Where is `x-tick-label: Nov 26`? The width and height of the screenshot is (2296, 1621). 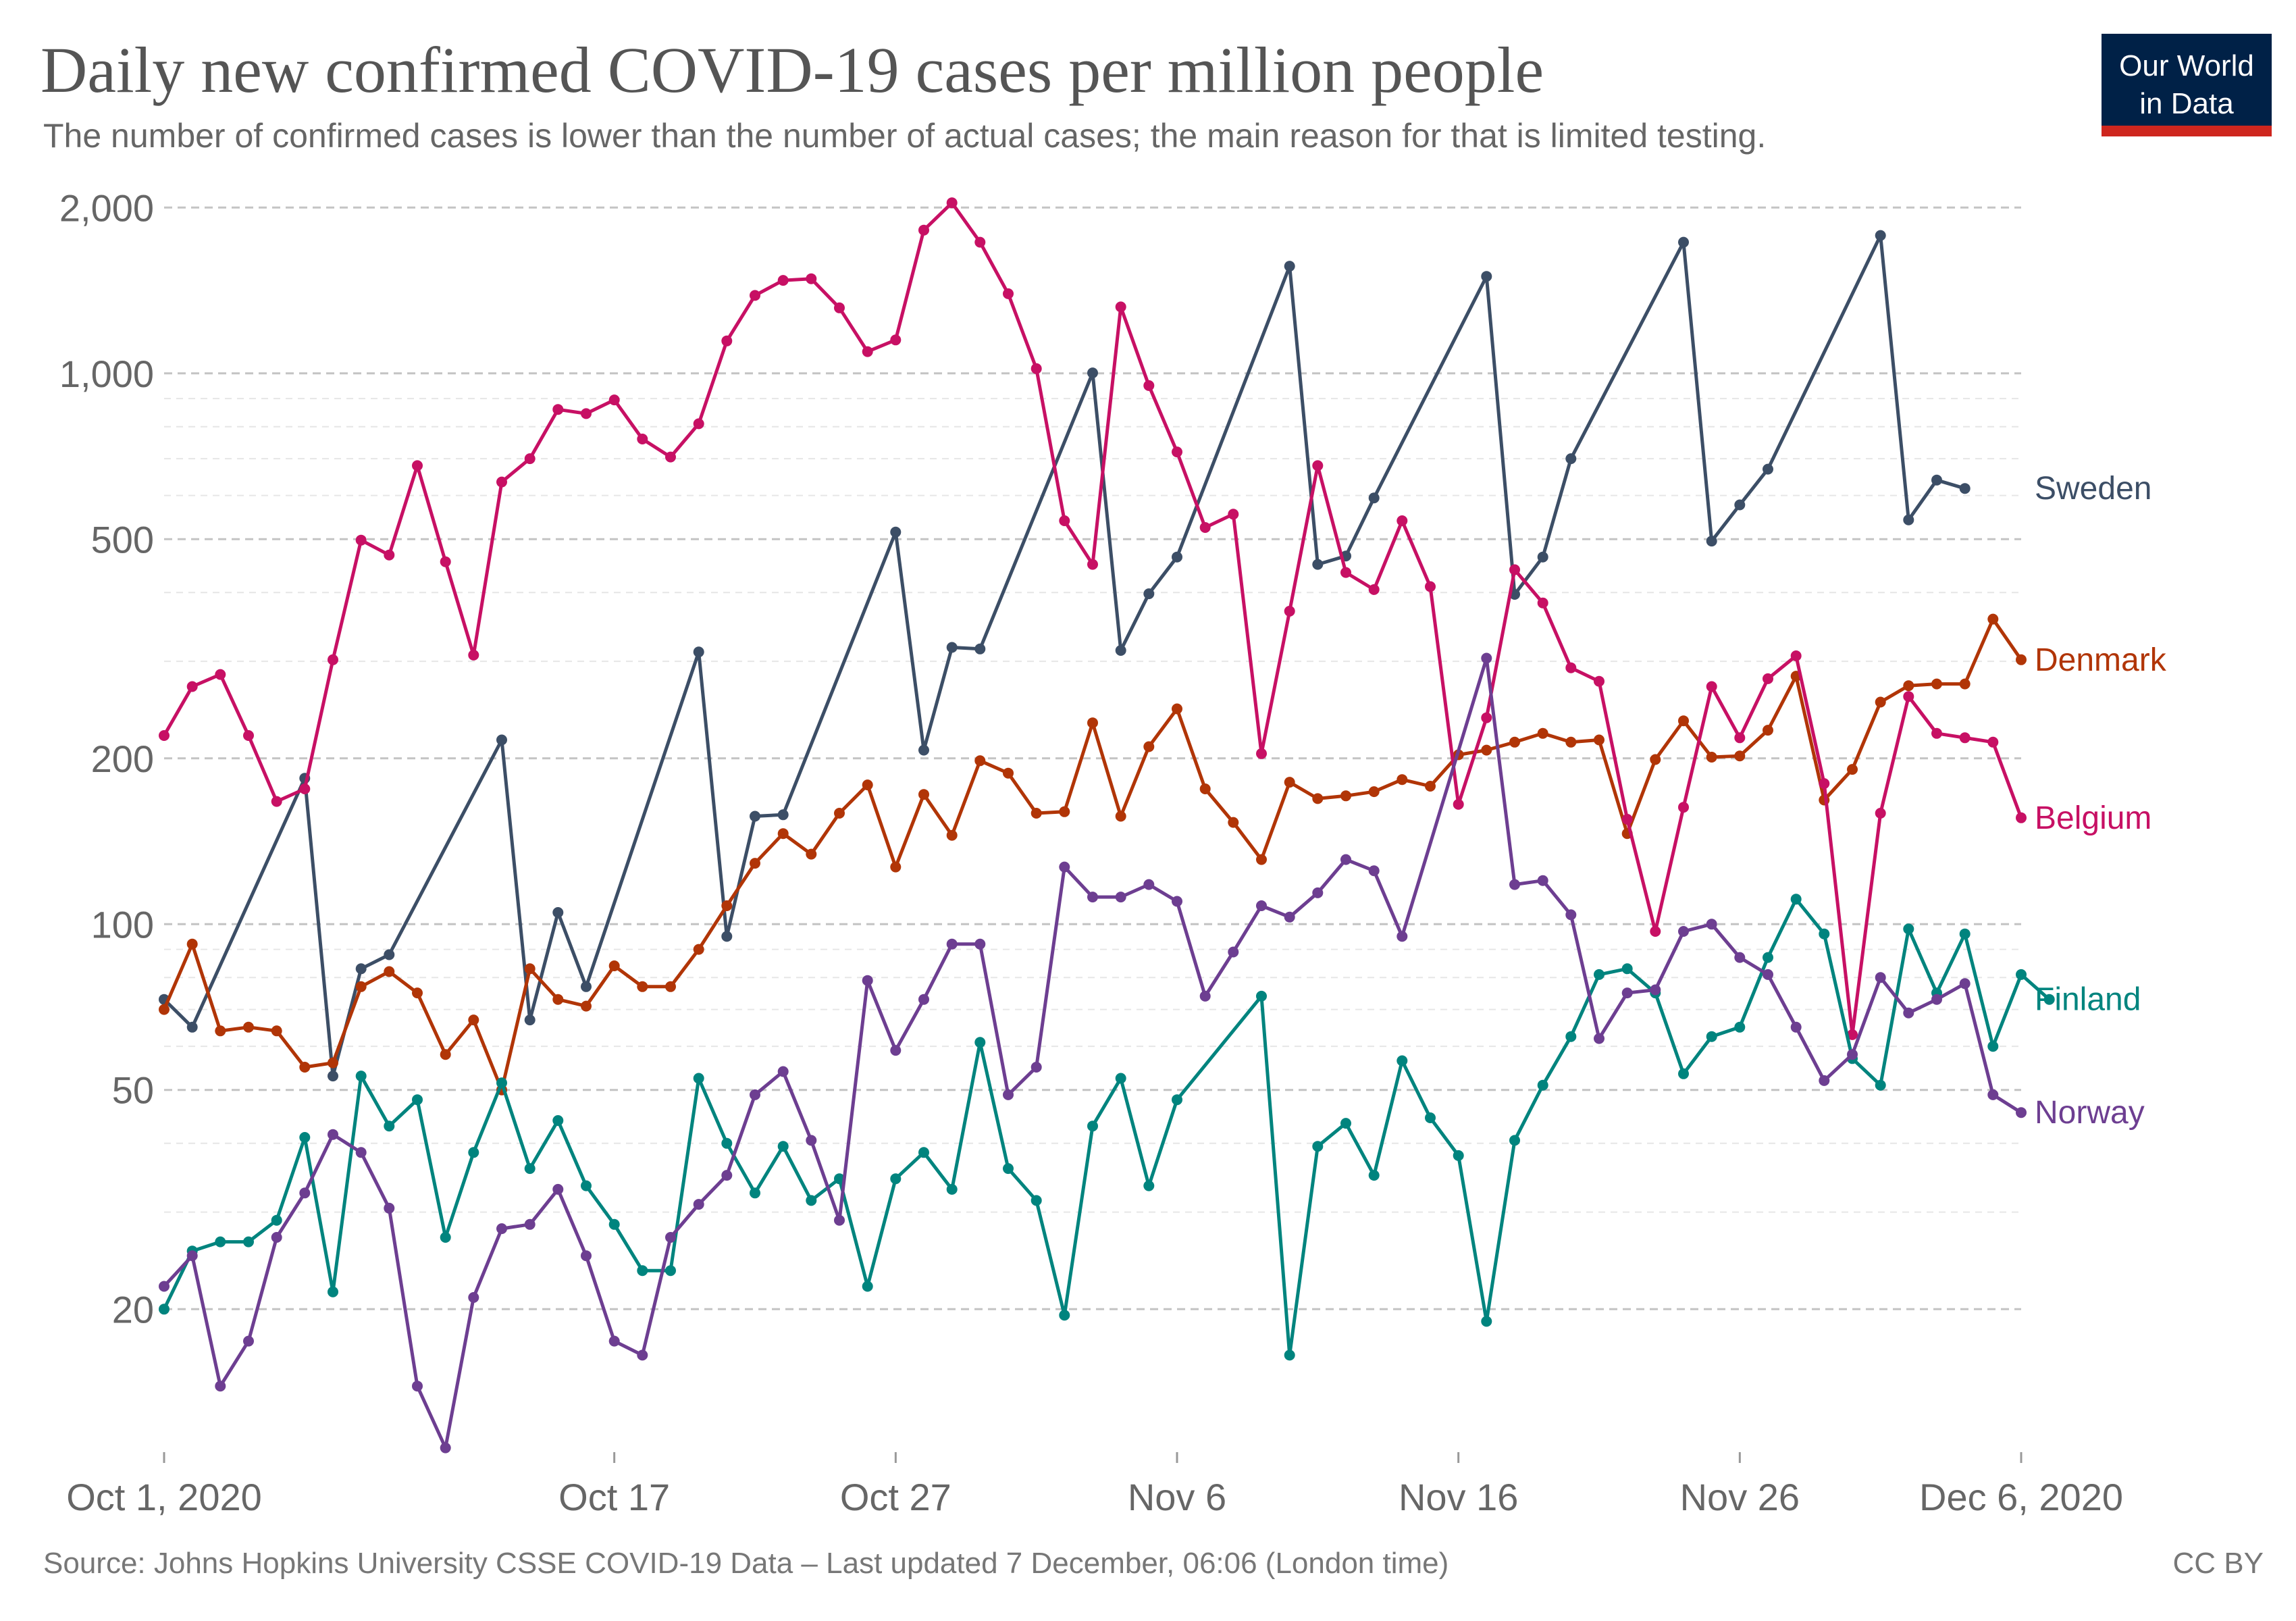 x-tick-label: Nov 26 is located at coordinates (1740, 1497).